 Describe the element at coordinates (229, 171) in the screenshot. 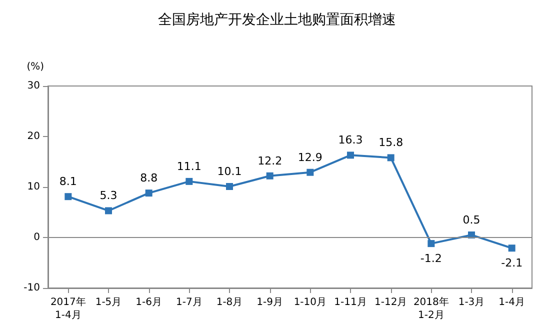

I see `data-label: 10.1` at that location.